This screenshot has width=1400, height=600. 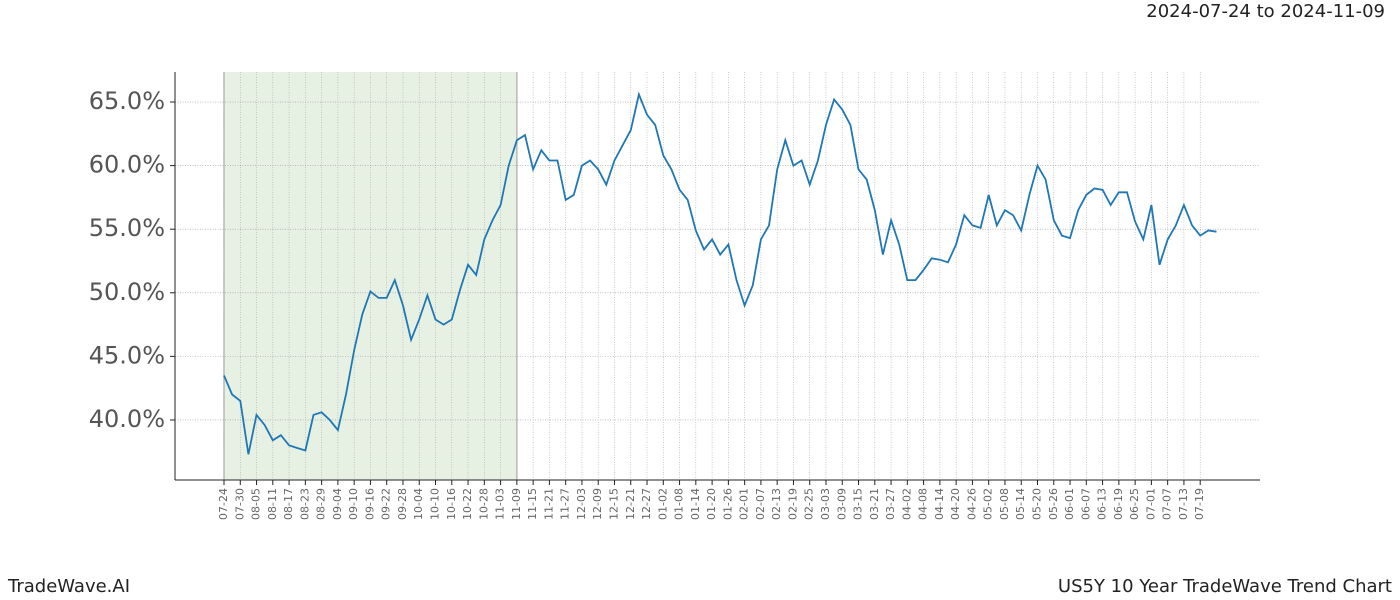 I want to click on x-tick-label: 02-19, so click(x=792, y=504).